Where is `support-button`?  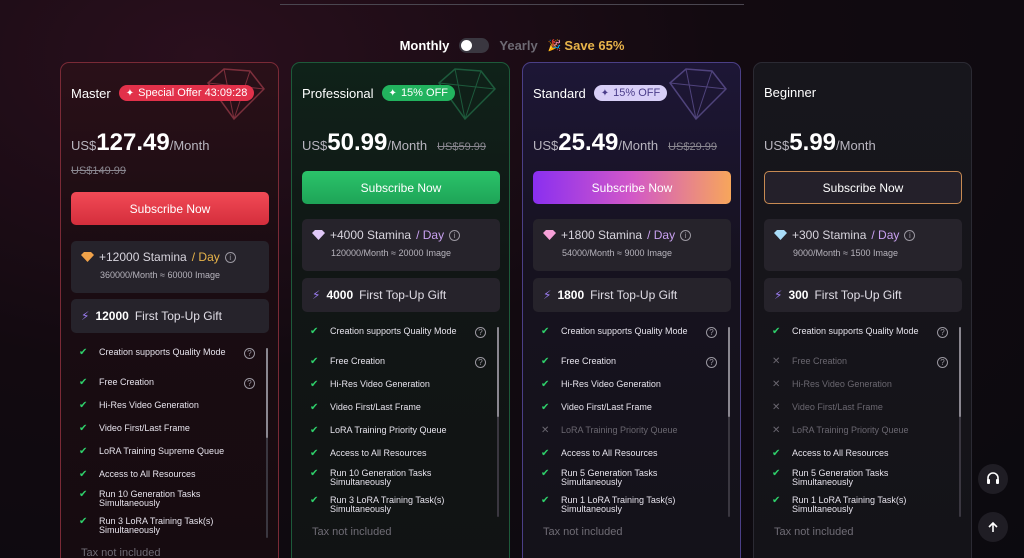 support-button is located at coordinates (993, 479).